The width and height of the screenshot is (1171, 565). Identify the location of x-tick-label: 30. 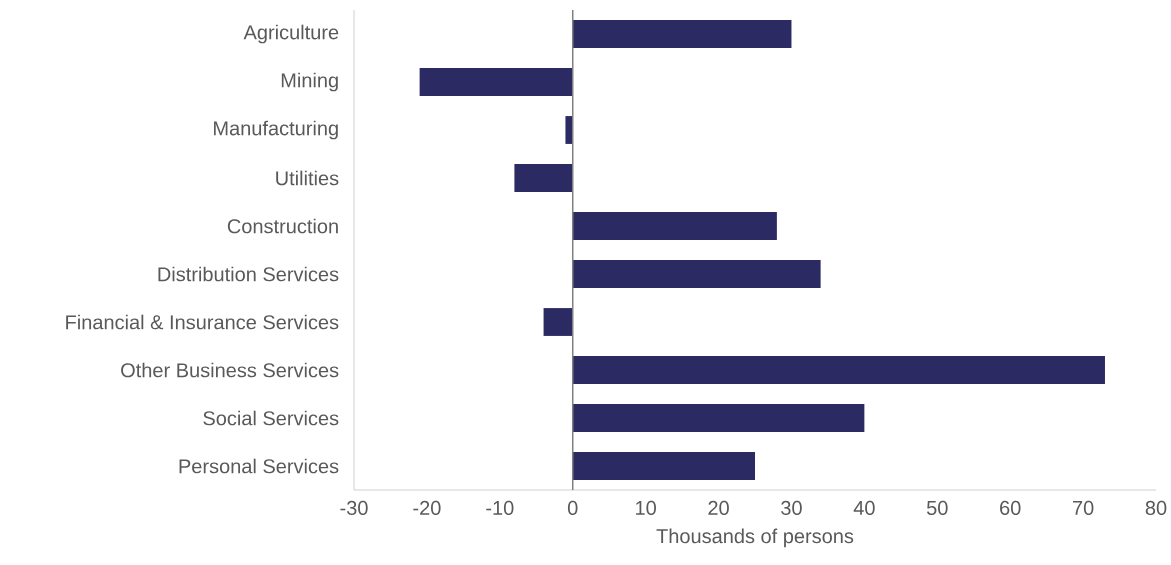
(791, 508).